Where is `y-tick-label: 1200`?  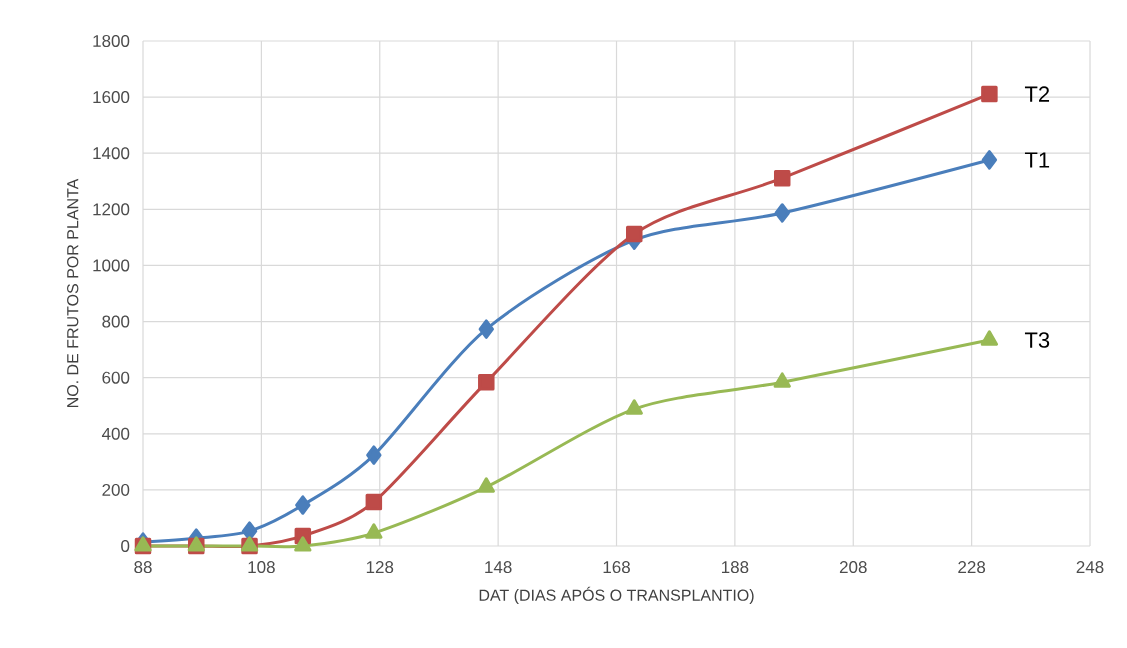
y-tick-label: 1200 is located at coordinates (111, 209).